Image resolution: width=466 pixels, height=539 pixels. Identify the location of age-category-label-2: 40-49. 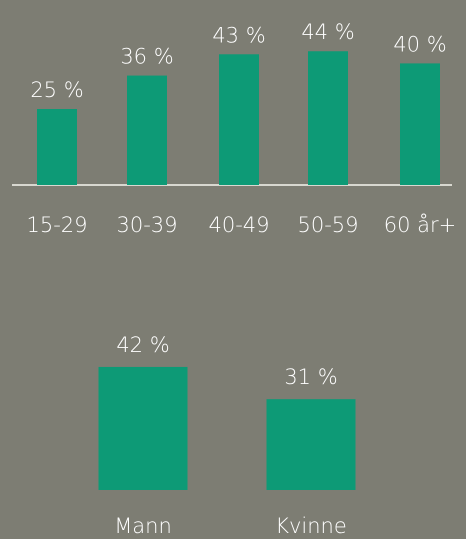
(238, 225).